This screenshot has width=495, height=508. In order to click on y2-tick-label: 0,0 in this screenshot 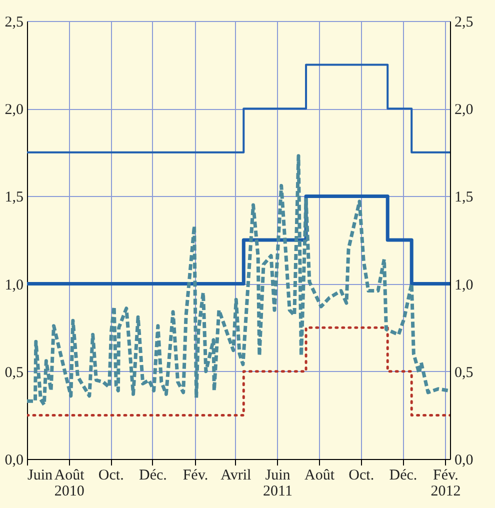, I will do `click(464, 460)`.